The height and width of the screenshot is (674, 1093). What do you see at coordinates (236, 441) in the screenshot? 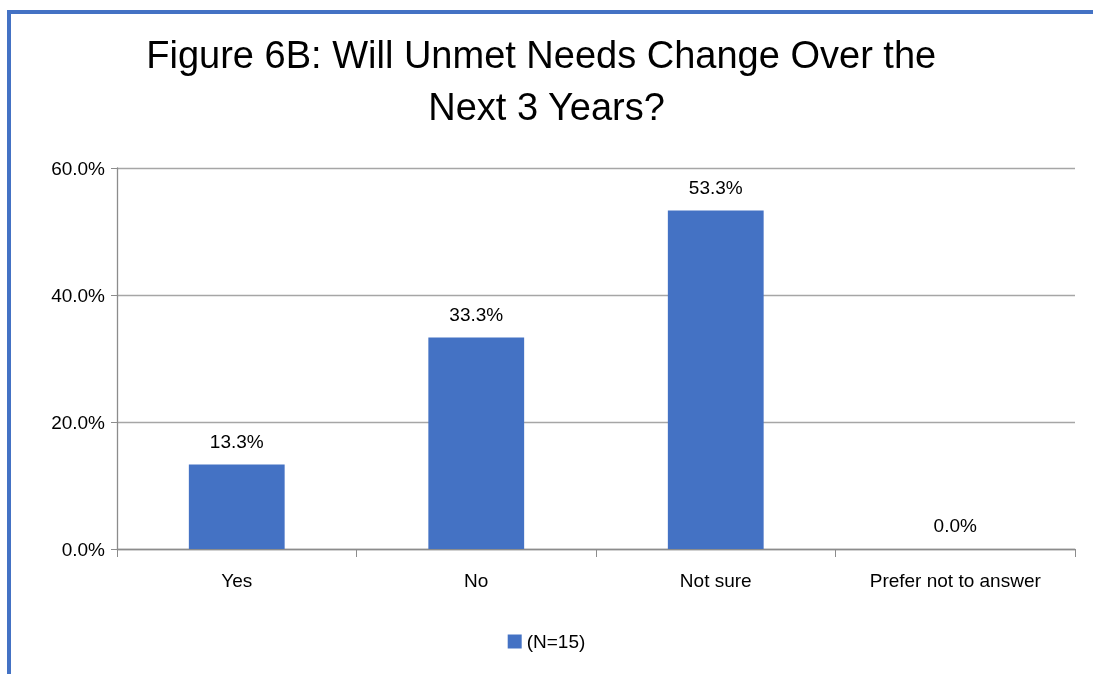
I see `data-label: 13.3%` at bounding box center [236, 441].